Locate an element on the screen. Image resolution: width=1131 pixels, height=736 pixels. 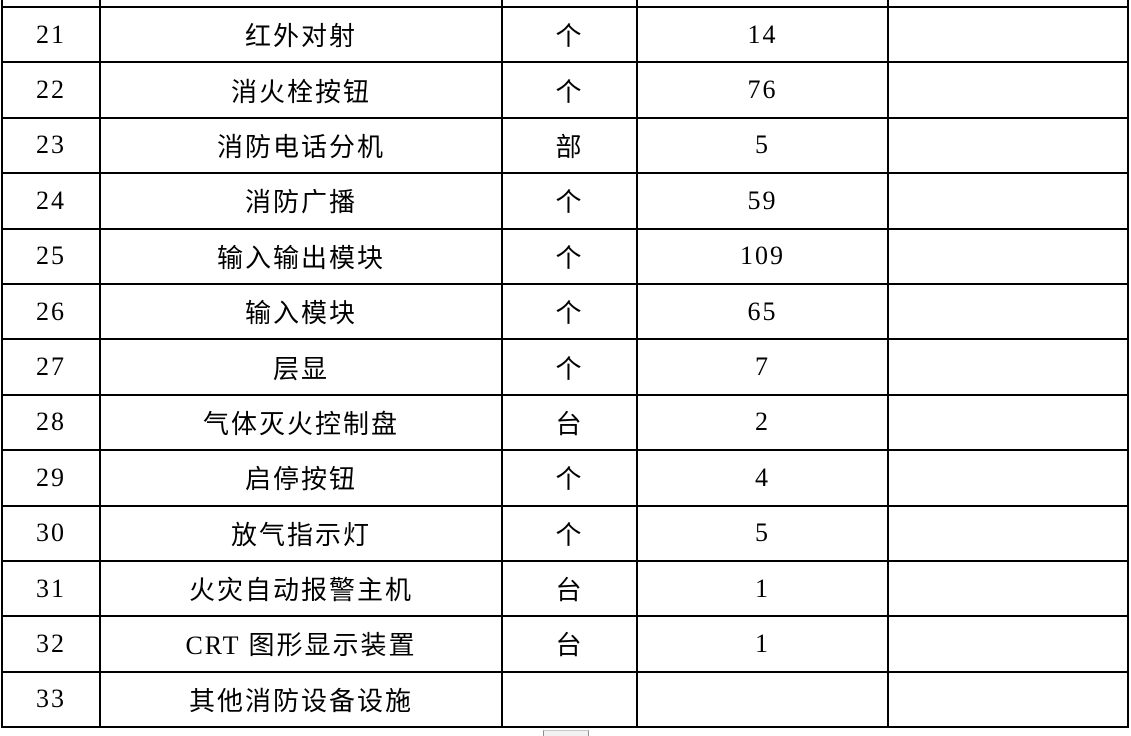
cell-no: 32 is located at coordinates (51, 644).